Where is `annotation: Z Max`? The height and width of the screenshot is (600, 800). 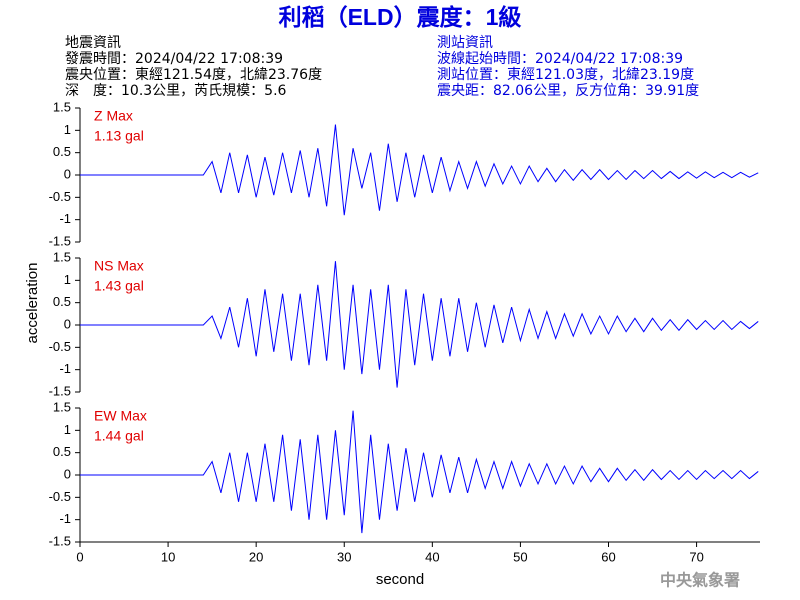
annotation: Z Max is located at coordinates (113, 116).